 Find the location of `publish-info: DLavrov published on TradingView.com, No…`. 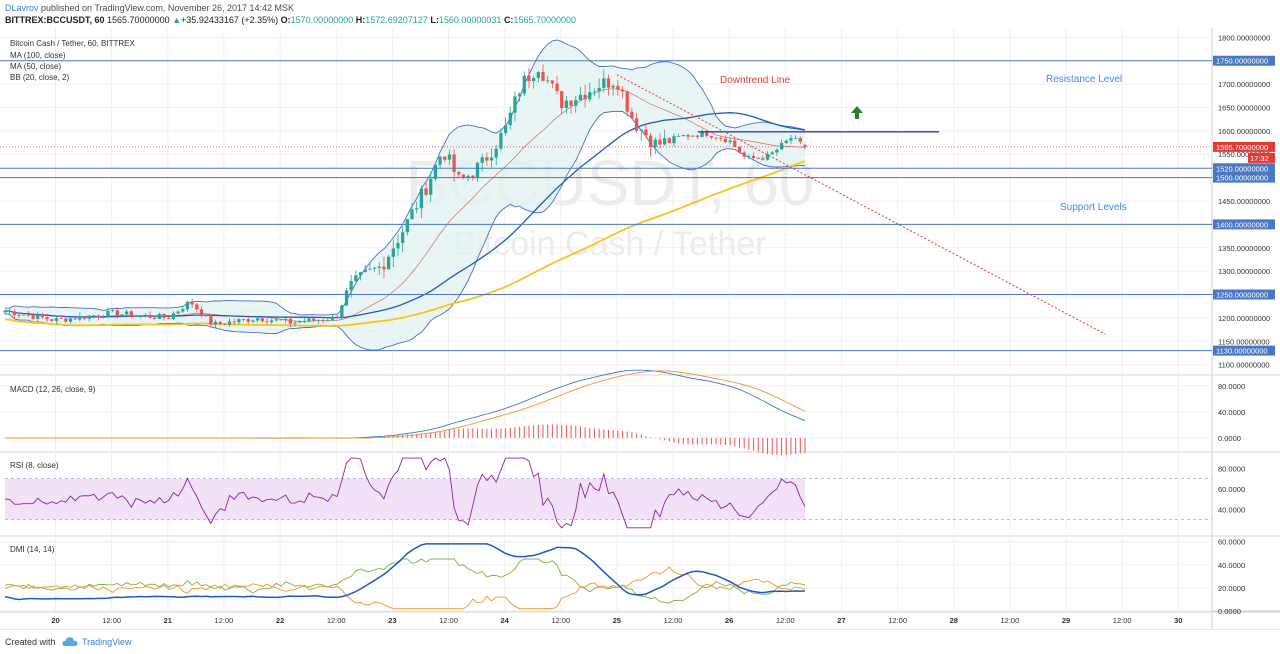

publish-info: DLavrov published on TradingView.com, No… is located at coordinates (149, 8).